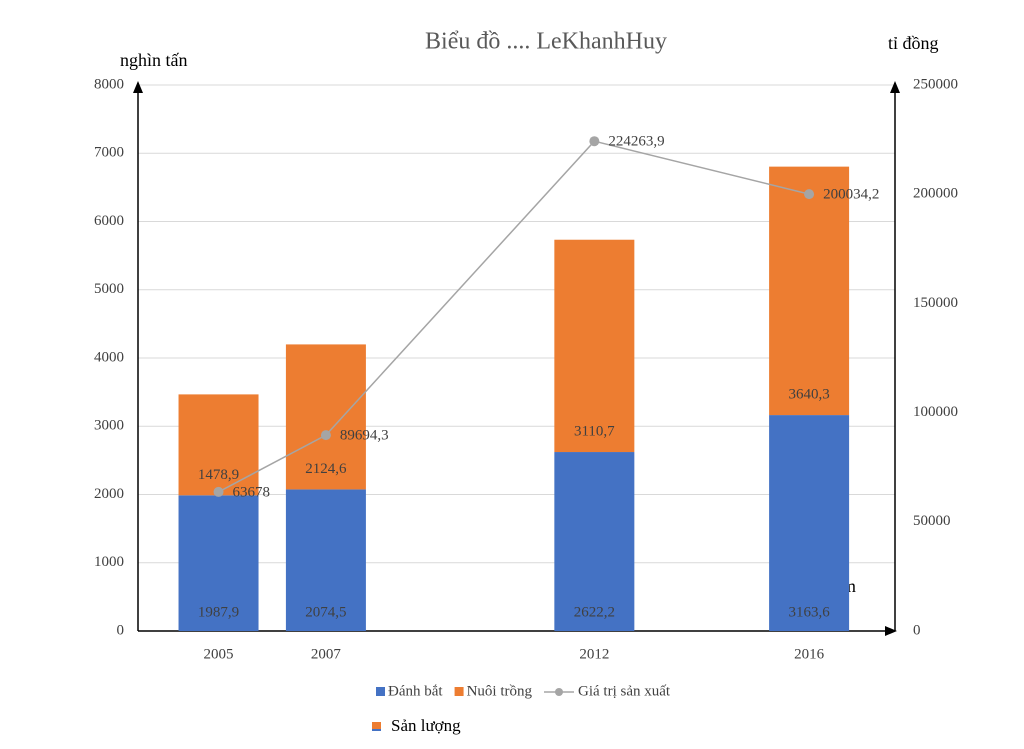  I want to click on x-tick-label: 2016, so click(809, 654).